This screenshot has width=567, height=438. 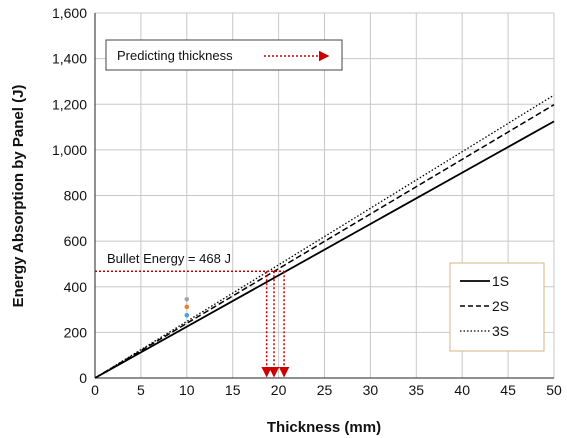 What do you see at coordinates (175, 55) in the screenshot?
I see `annotation-label: Predicting thickness` at bounding box center [175, 55].